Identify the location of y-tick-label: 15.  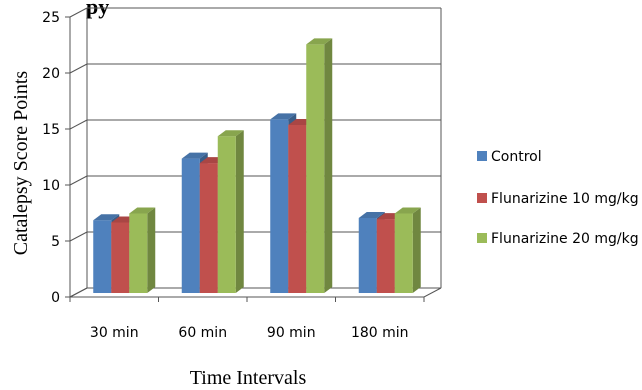
(51, 130).